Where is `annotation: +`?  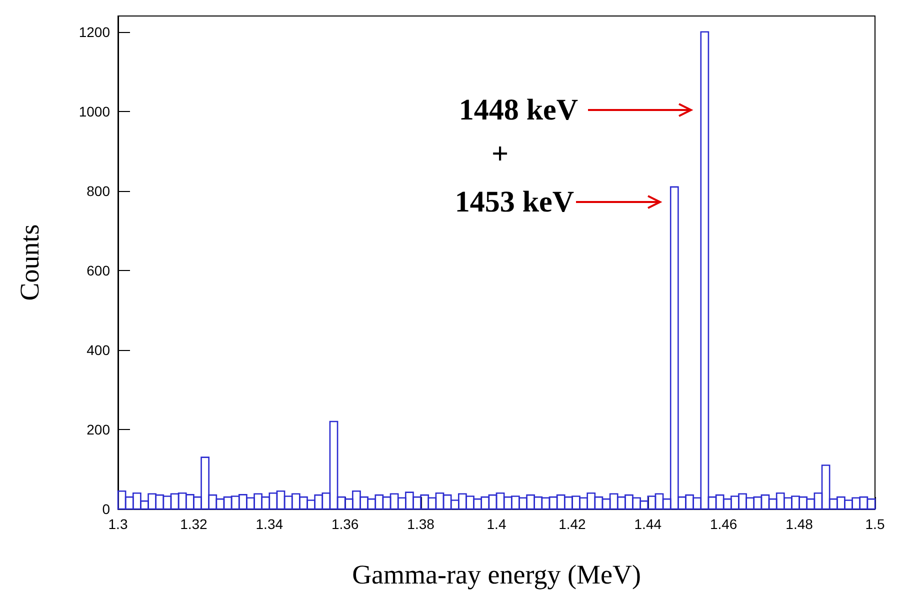 annotation: + is located at coordinates (500, 154).